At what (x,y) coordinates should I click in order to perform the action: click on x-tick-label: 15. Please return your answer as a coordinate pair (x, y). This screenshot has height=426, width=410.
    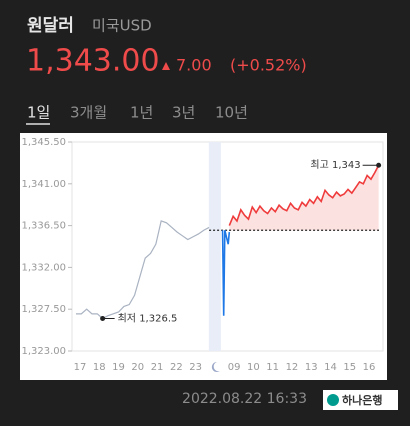
    Looking at the image, I should click on (349, 367).